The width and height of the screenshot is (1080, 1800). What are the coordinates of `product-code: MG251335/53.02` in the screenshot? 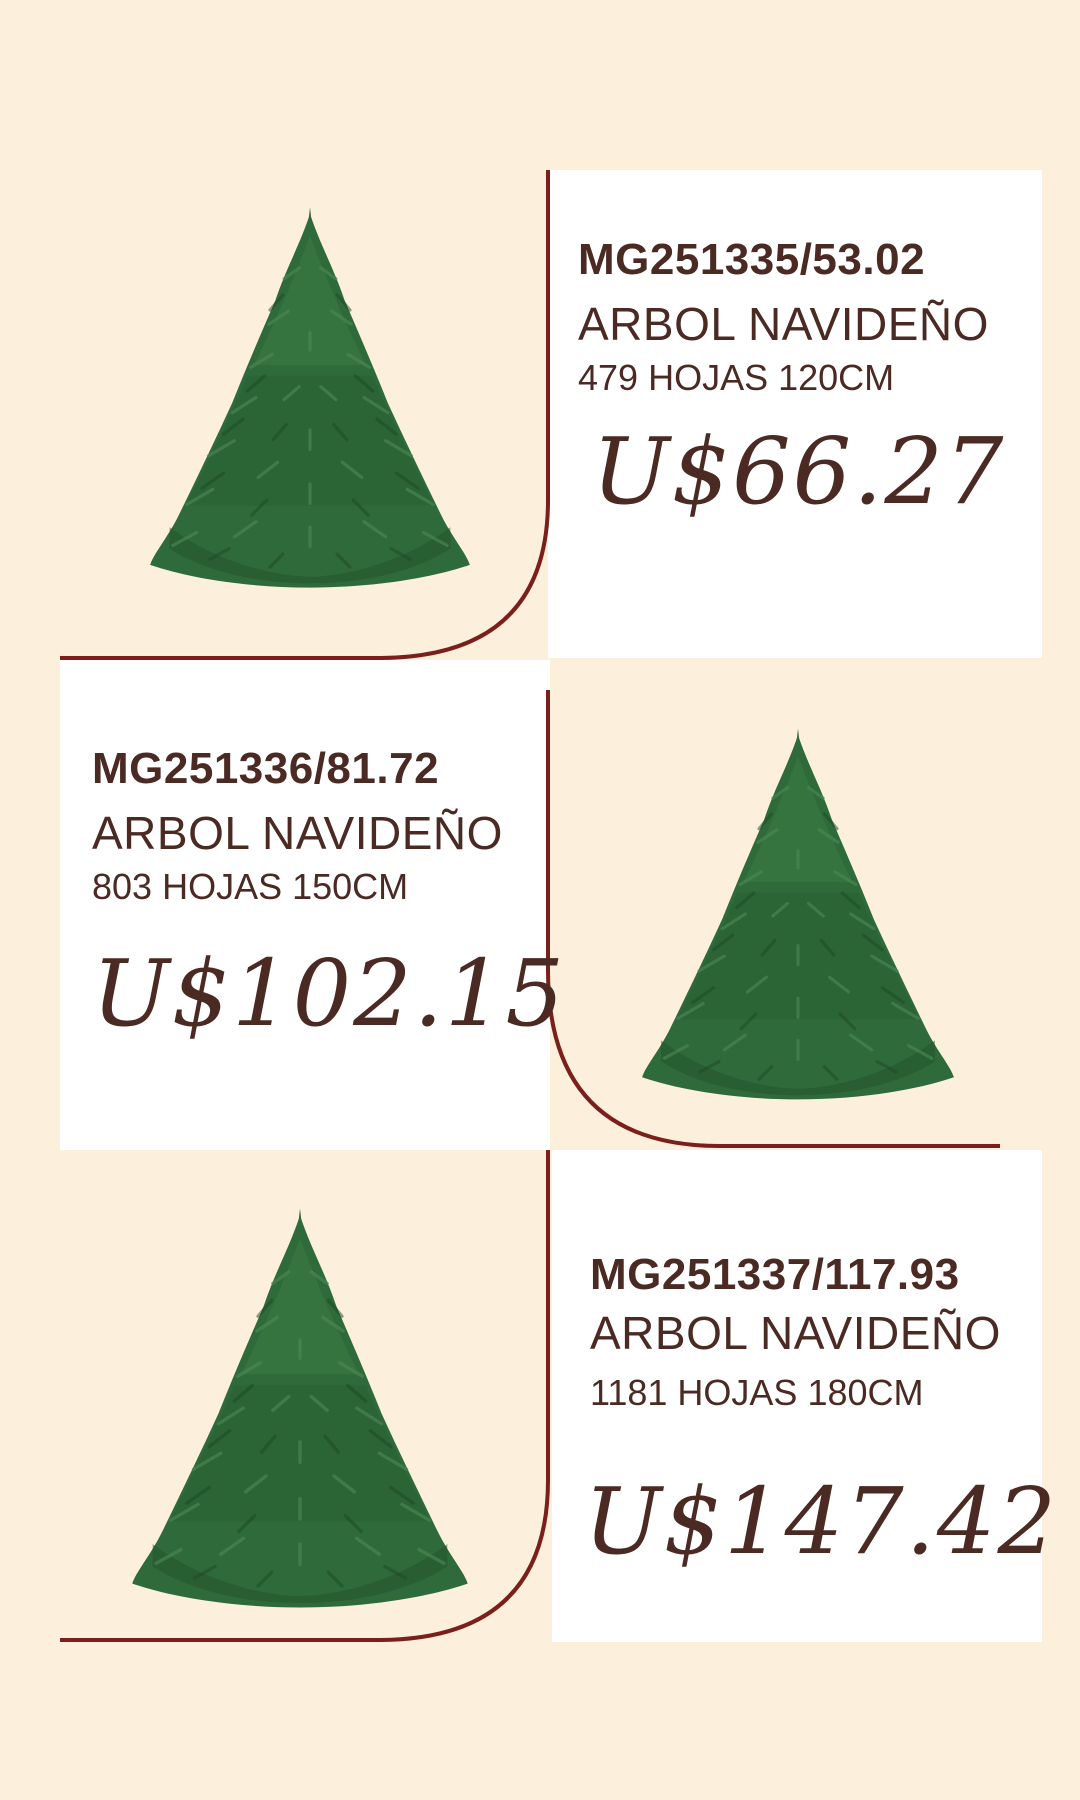 It's located at (752, 259).